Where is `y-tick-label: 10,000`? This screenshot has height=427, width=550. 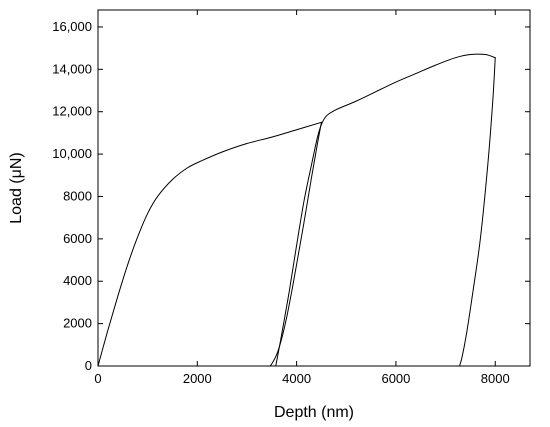 y-tick-label: 10,000 is located at coordinates (72, 153).